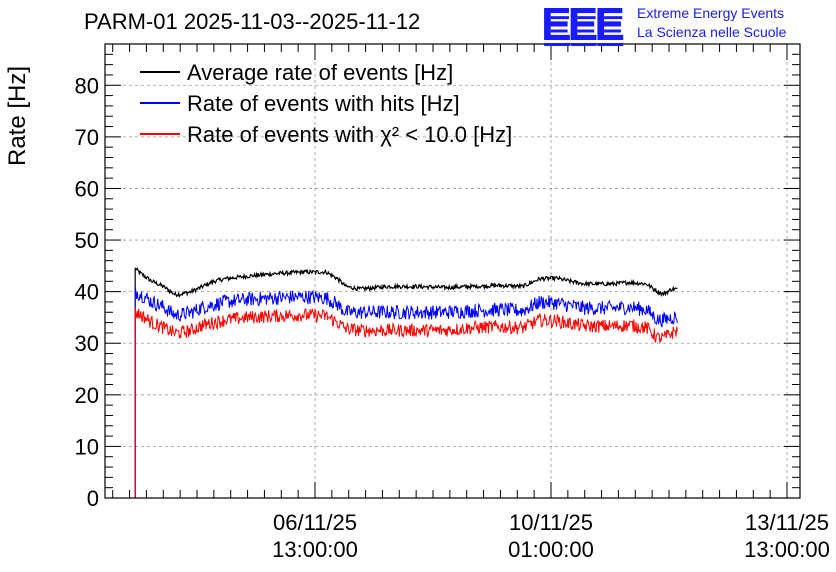 Image resolution: width=836 pixels, height=572 pixels. Describe the element at coordinates (87, 188) in the screenshot. I see `y-tick-label: 60` at that location.